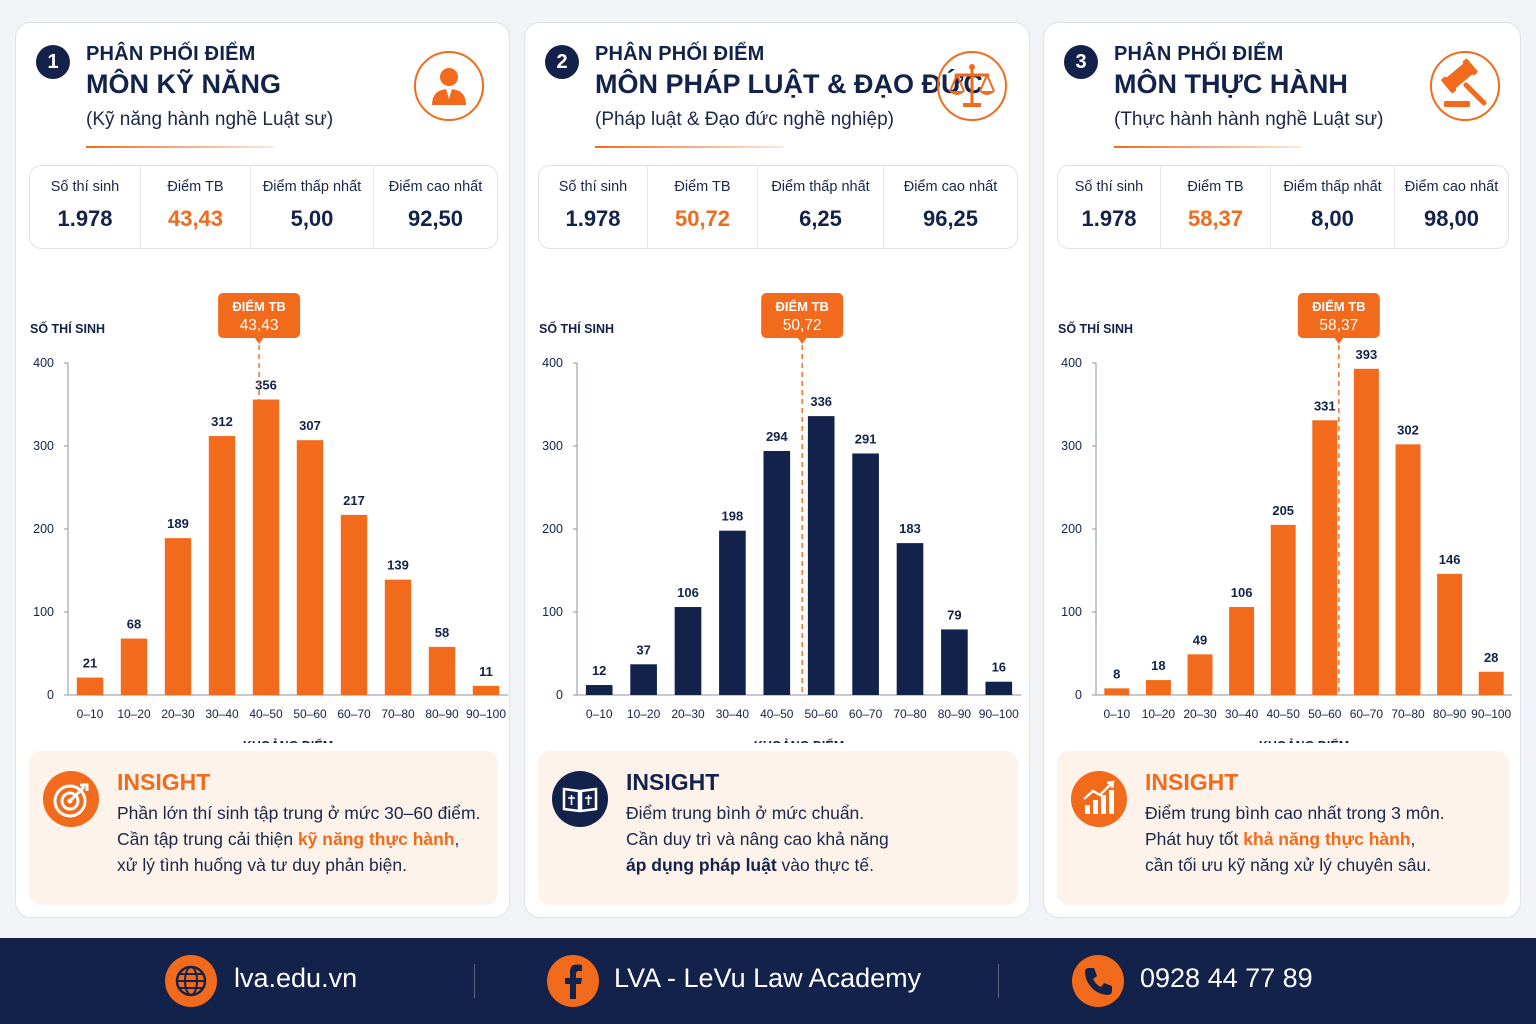 This screenshot has width=1536, height=1024. I want to click on facebook-icon, so click(573, 981).